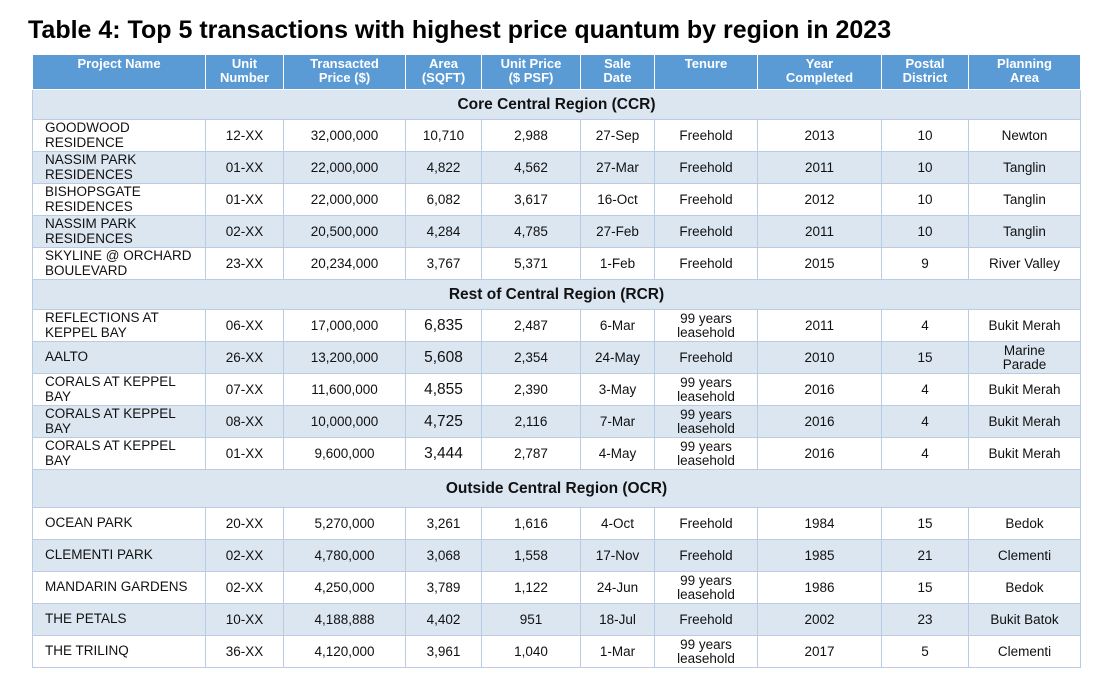 This screenshot has height=685, width=1099. I want to click on cell-sale-date: 27-Mar, so click(617, 167).